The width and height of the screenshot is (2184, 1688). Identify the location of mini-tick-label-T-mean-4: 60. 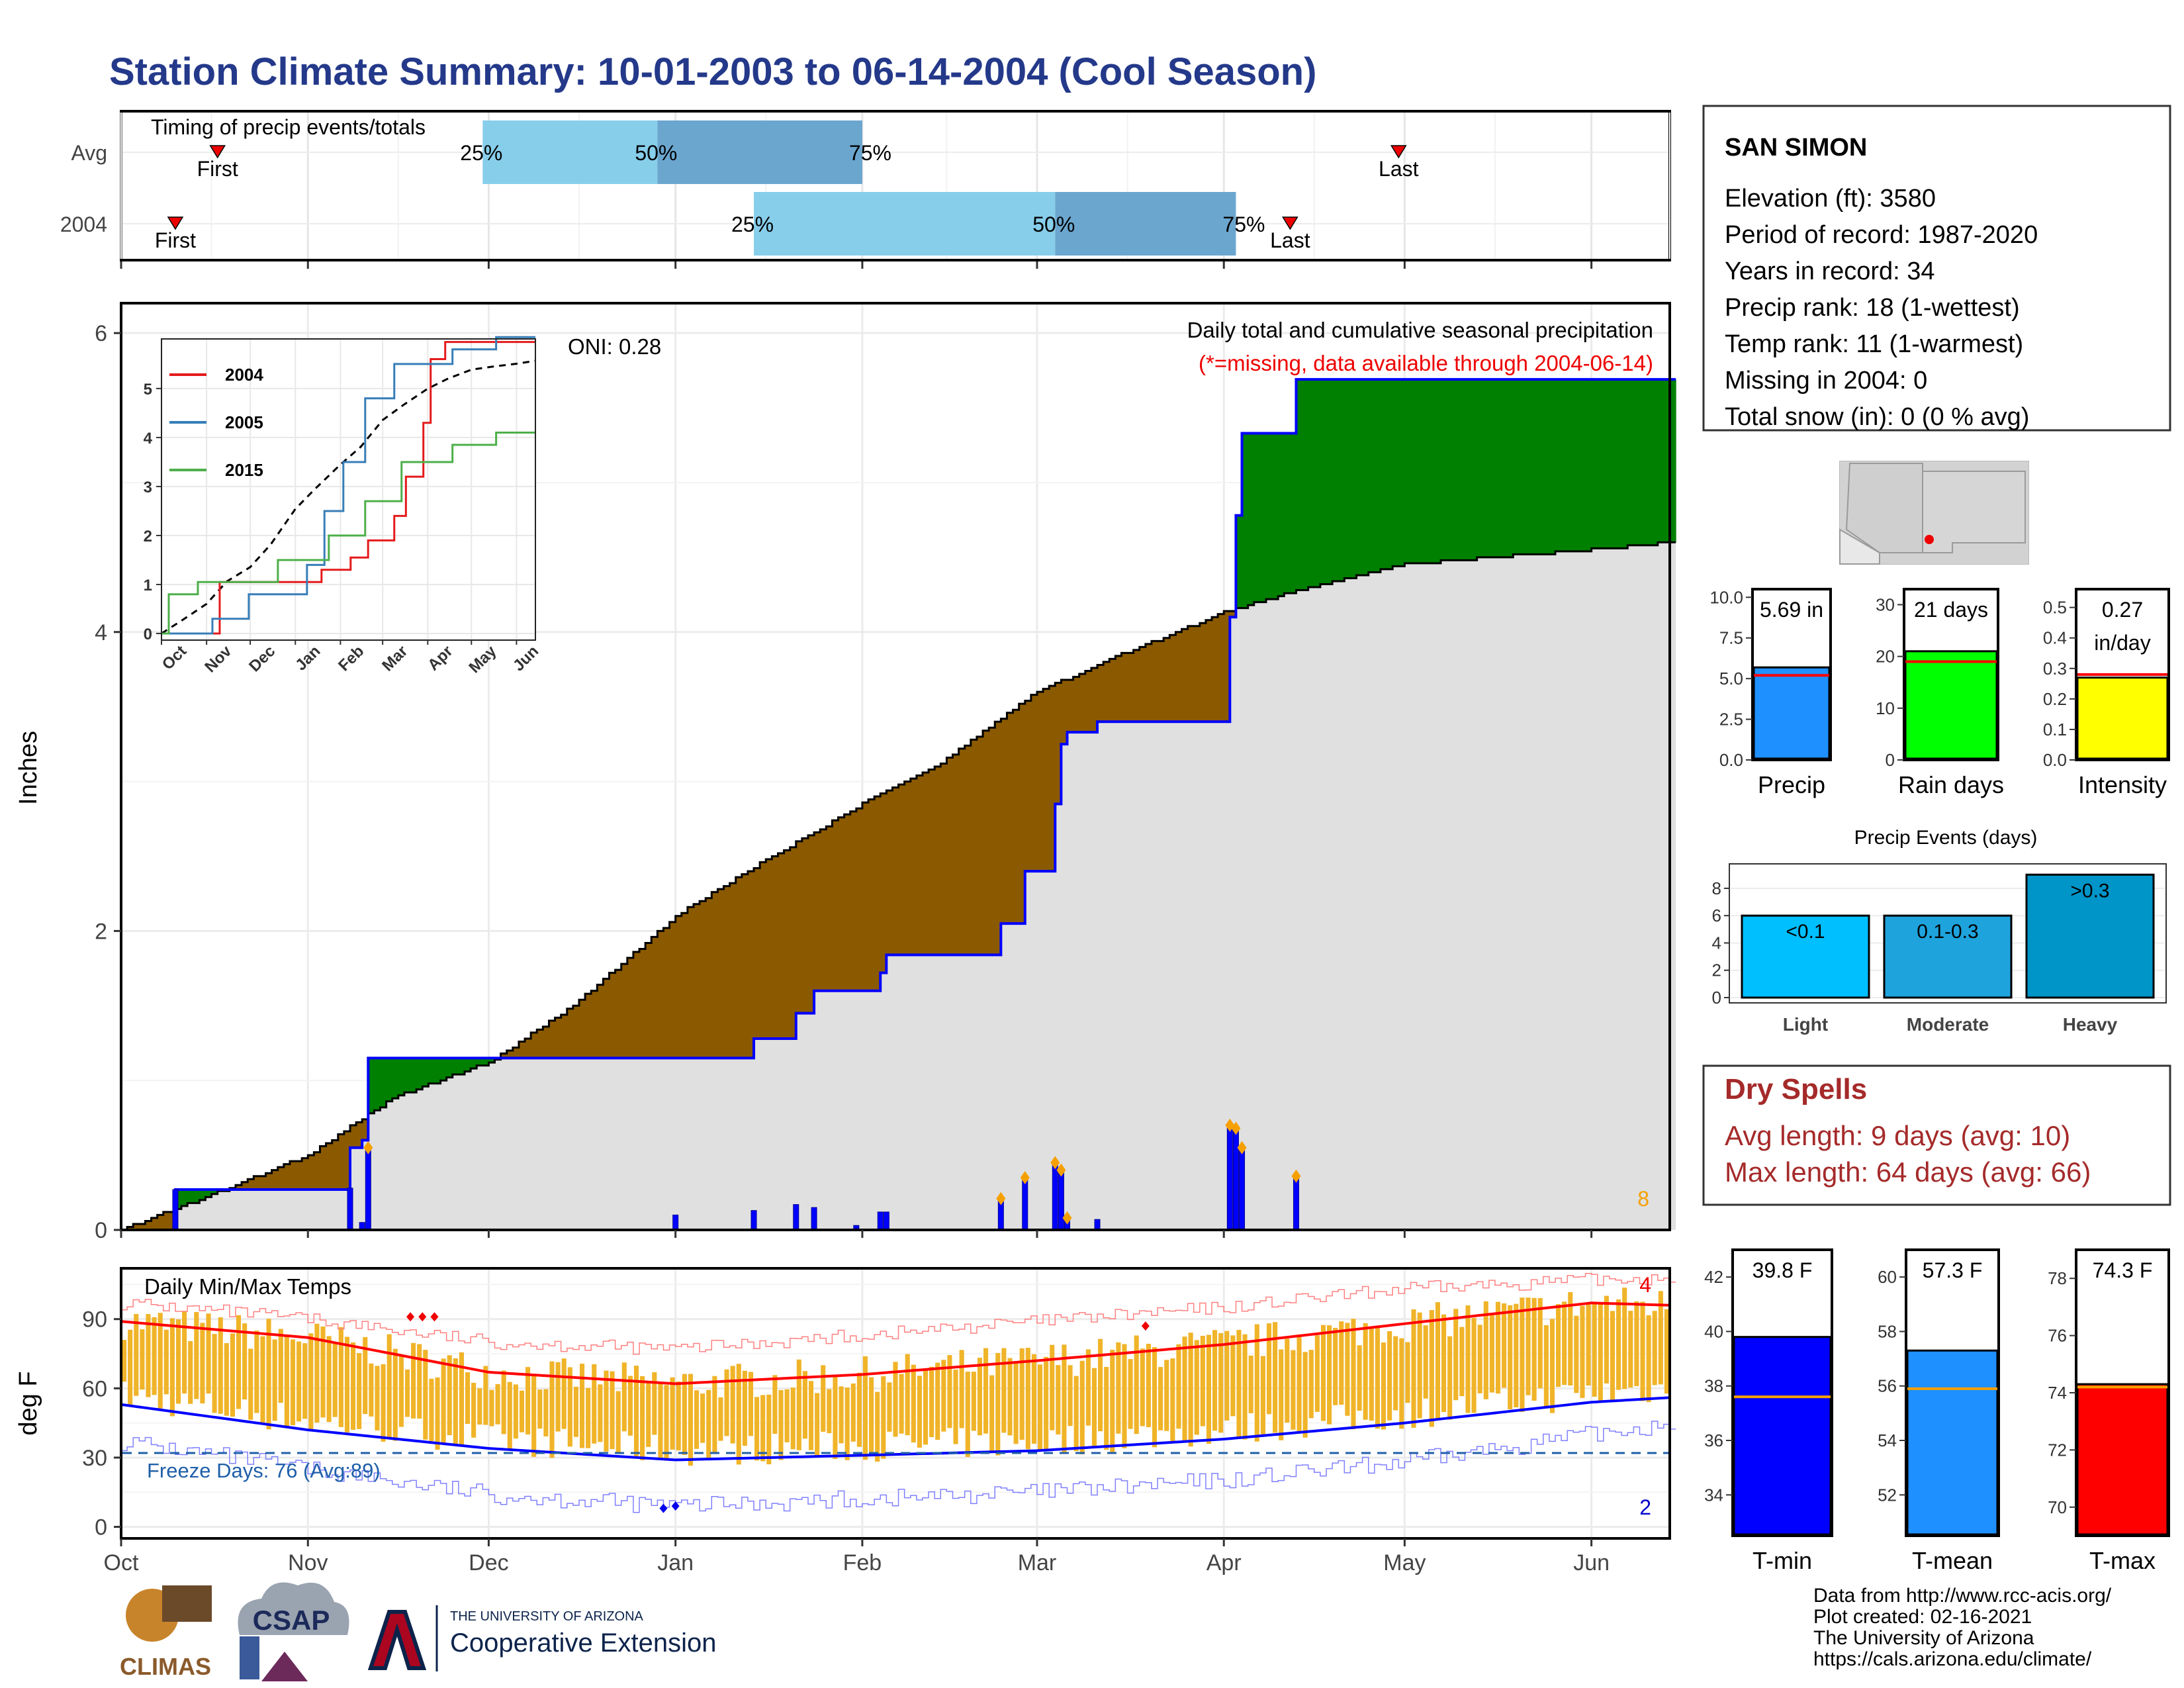
(1888, 1277).